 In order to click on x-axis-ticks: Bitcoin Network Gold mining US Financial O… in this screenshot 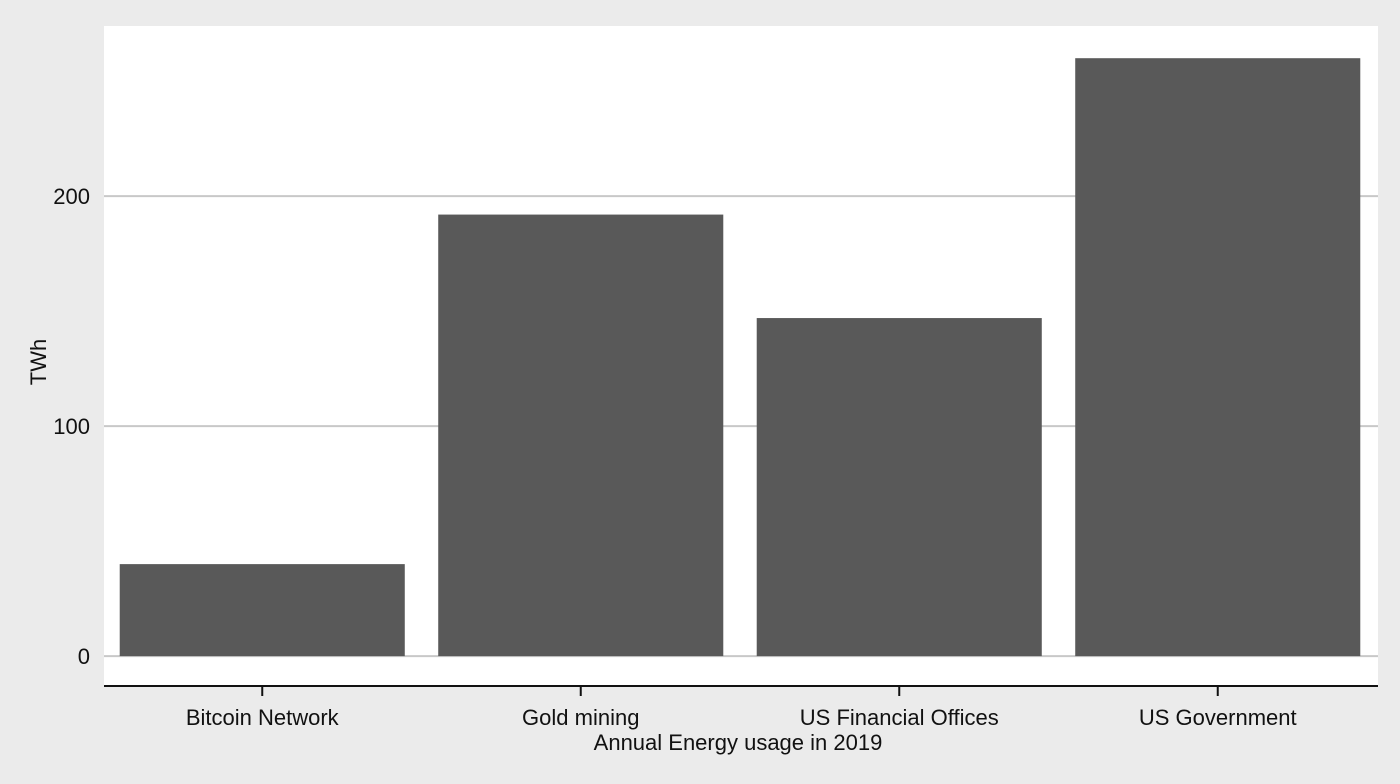, I will do `click(741, 708)`.